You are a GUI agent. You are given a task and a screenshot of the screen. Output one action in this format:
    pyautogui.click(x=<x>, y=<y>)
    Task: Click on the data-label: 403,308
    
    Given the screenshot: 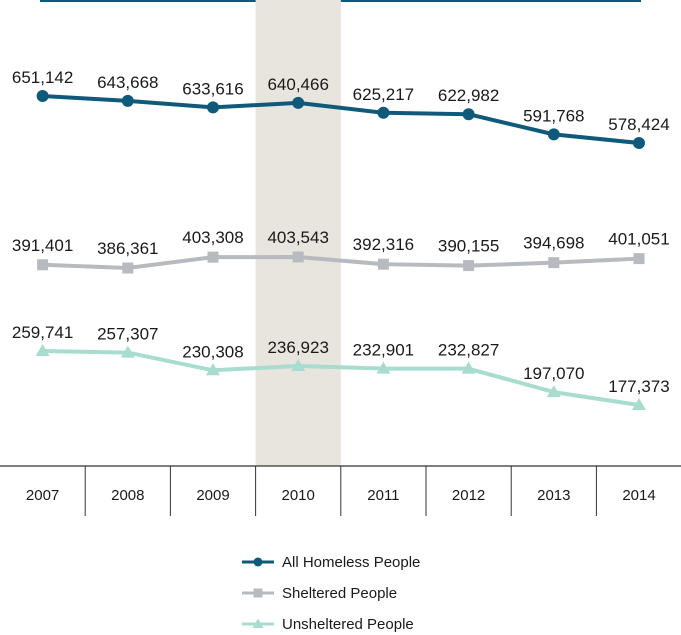 What is the action you would take?
    pyautogui.click(x=212, y=237)
    